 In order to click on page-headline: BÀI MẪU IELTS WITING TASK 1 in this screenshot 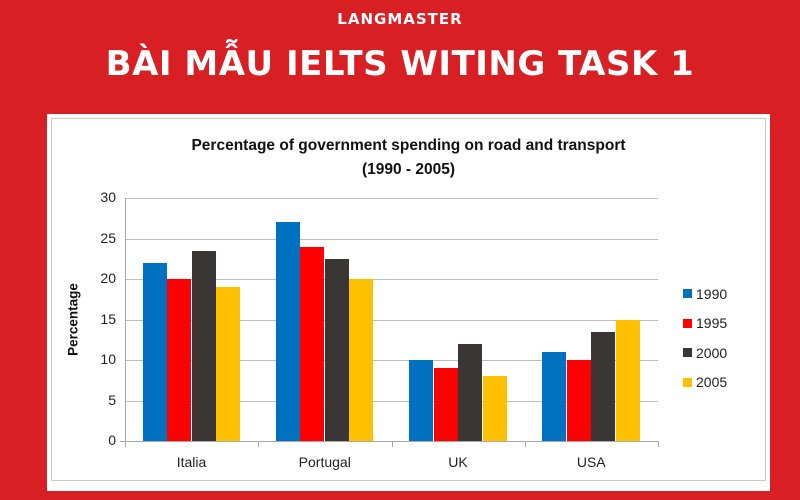, I will do `click(400, 64)`.